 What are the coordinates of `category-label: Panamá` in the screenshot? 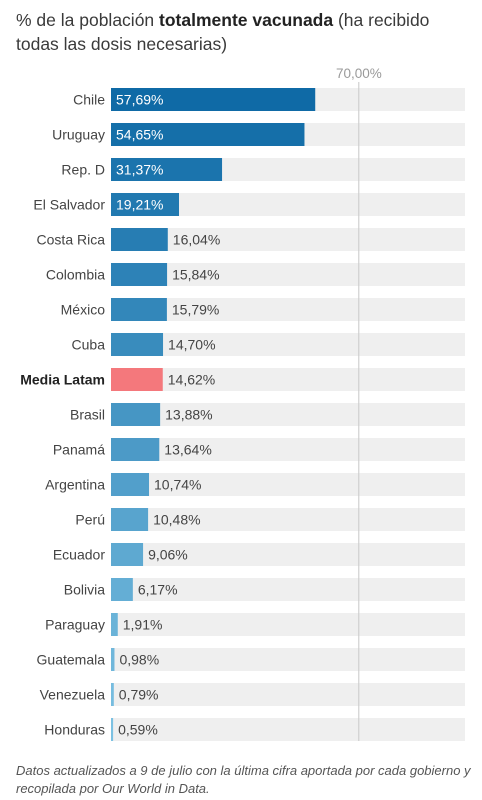 It's located at (79, 450).